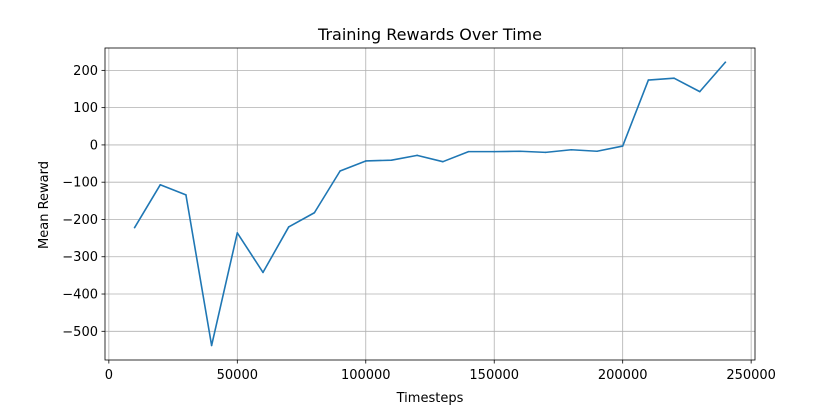 This screenshot has width=840, height=405. Describe the element at coordinates (366, 375) in the screenshot. I see `x-tick-label: 100000` at that location.